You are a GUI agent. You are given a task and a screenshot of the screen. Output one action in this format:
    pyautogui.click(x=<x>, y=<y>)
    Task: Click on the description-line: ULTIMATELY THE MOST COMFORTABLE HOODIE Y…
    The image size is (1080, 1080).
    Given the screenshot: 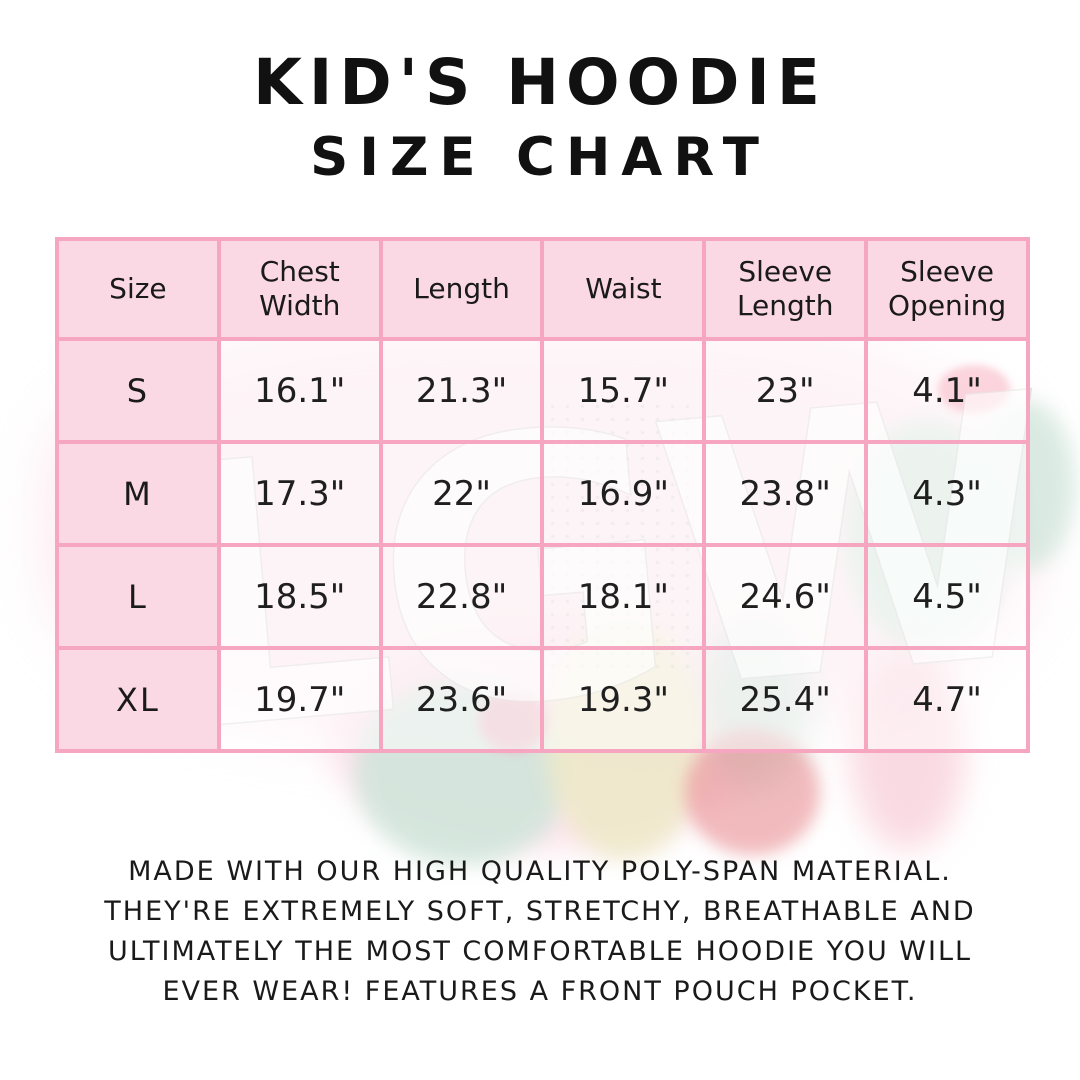 What is the action you would take?
    pyautogui.click(x=540, y=951)
    